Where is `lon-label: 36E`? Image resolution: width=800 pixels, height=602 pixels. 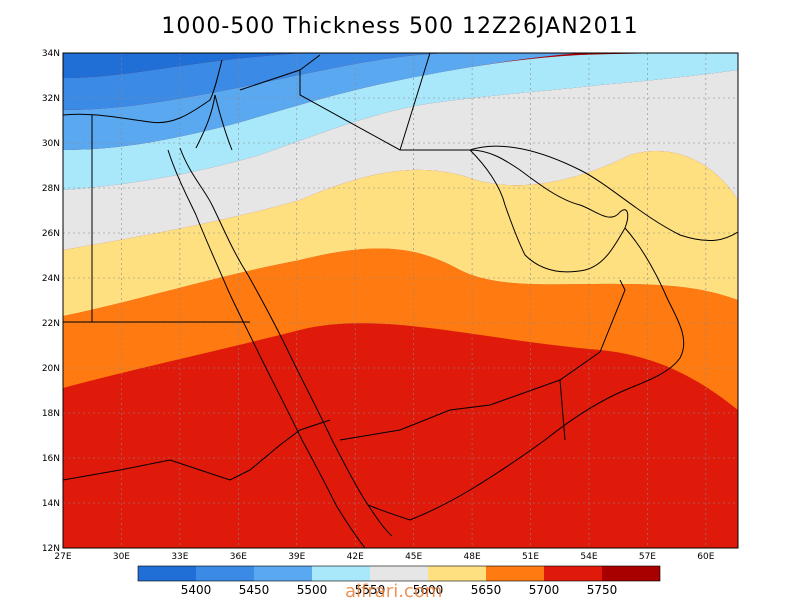
lon-label: 36E is located at coordinates (238, 557).